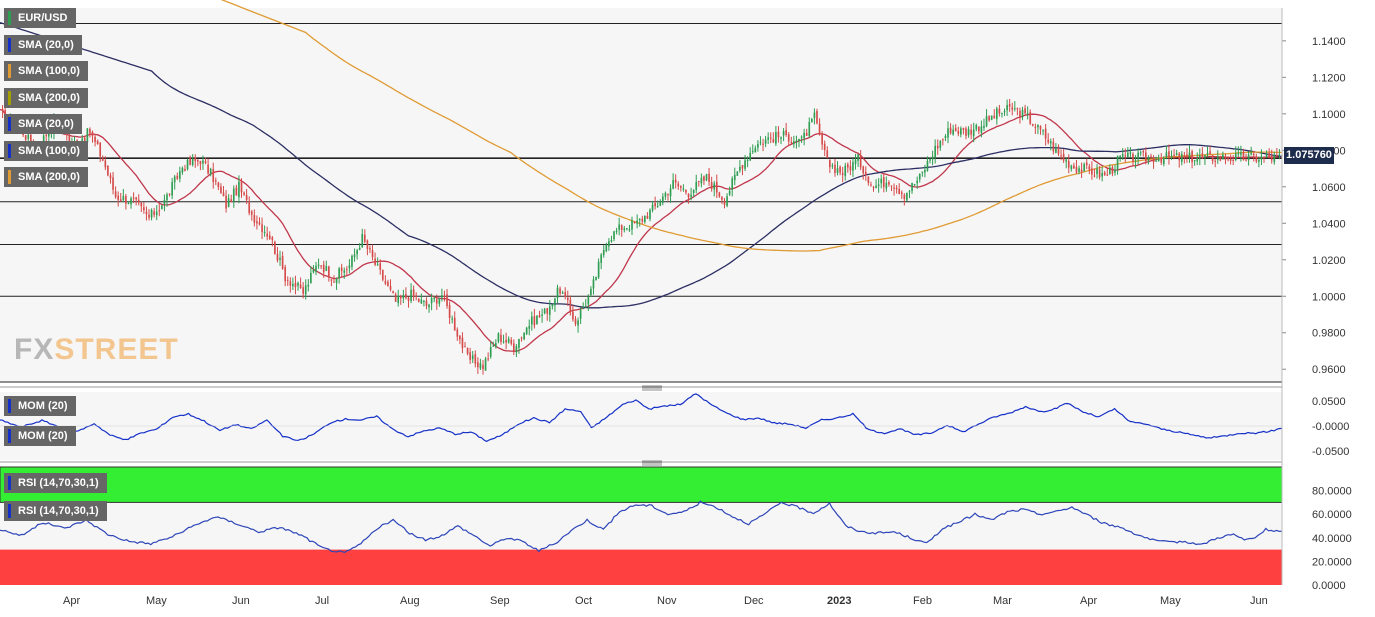 The image size is (1375, 617). Describe the element at coordinates (40, 18) in the screenshot. I see `price-legend-tag: EUR/USD` at that location.